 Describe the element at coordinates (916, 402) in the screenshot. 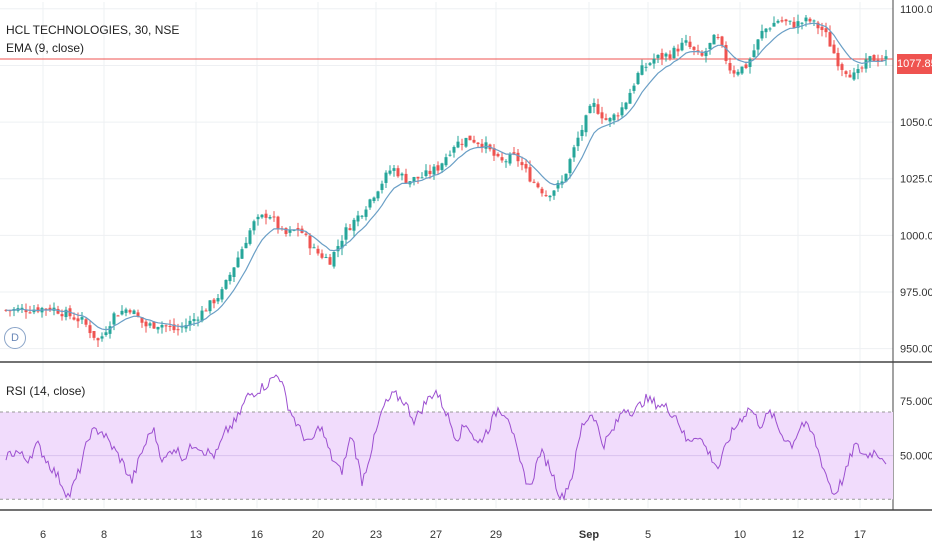

I see `rsi-tick-label: 75.0000` at that location.